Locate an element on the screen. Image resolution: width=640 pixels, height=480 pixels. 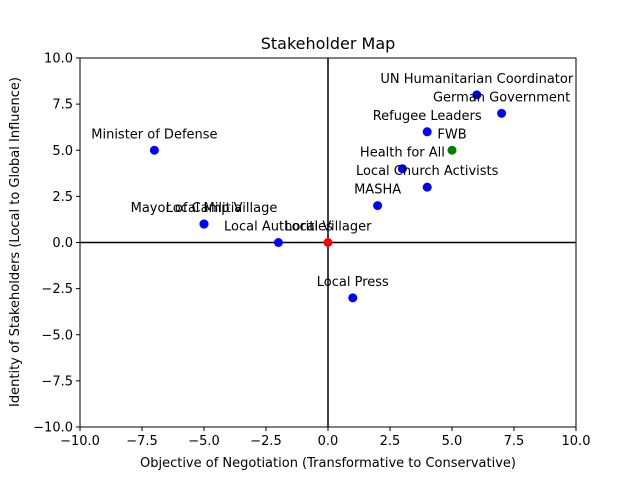
y-tick-label: 7.5 is located at coordinates (62, 105).